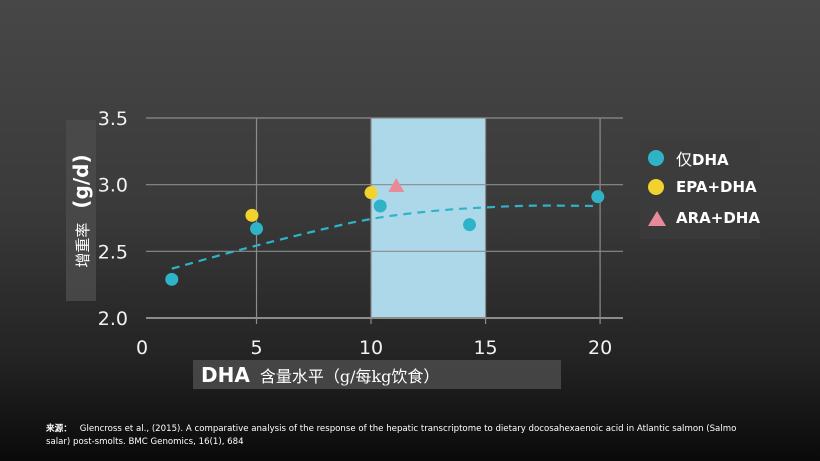 This screenshot has width=820, height=461. Describe the element at coordinates (428, 218) in the screenshot. I see `highlight-band` at that location.